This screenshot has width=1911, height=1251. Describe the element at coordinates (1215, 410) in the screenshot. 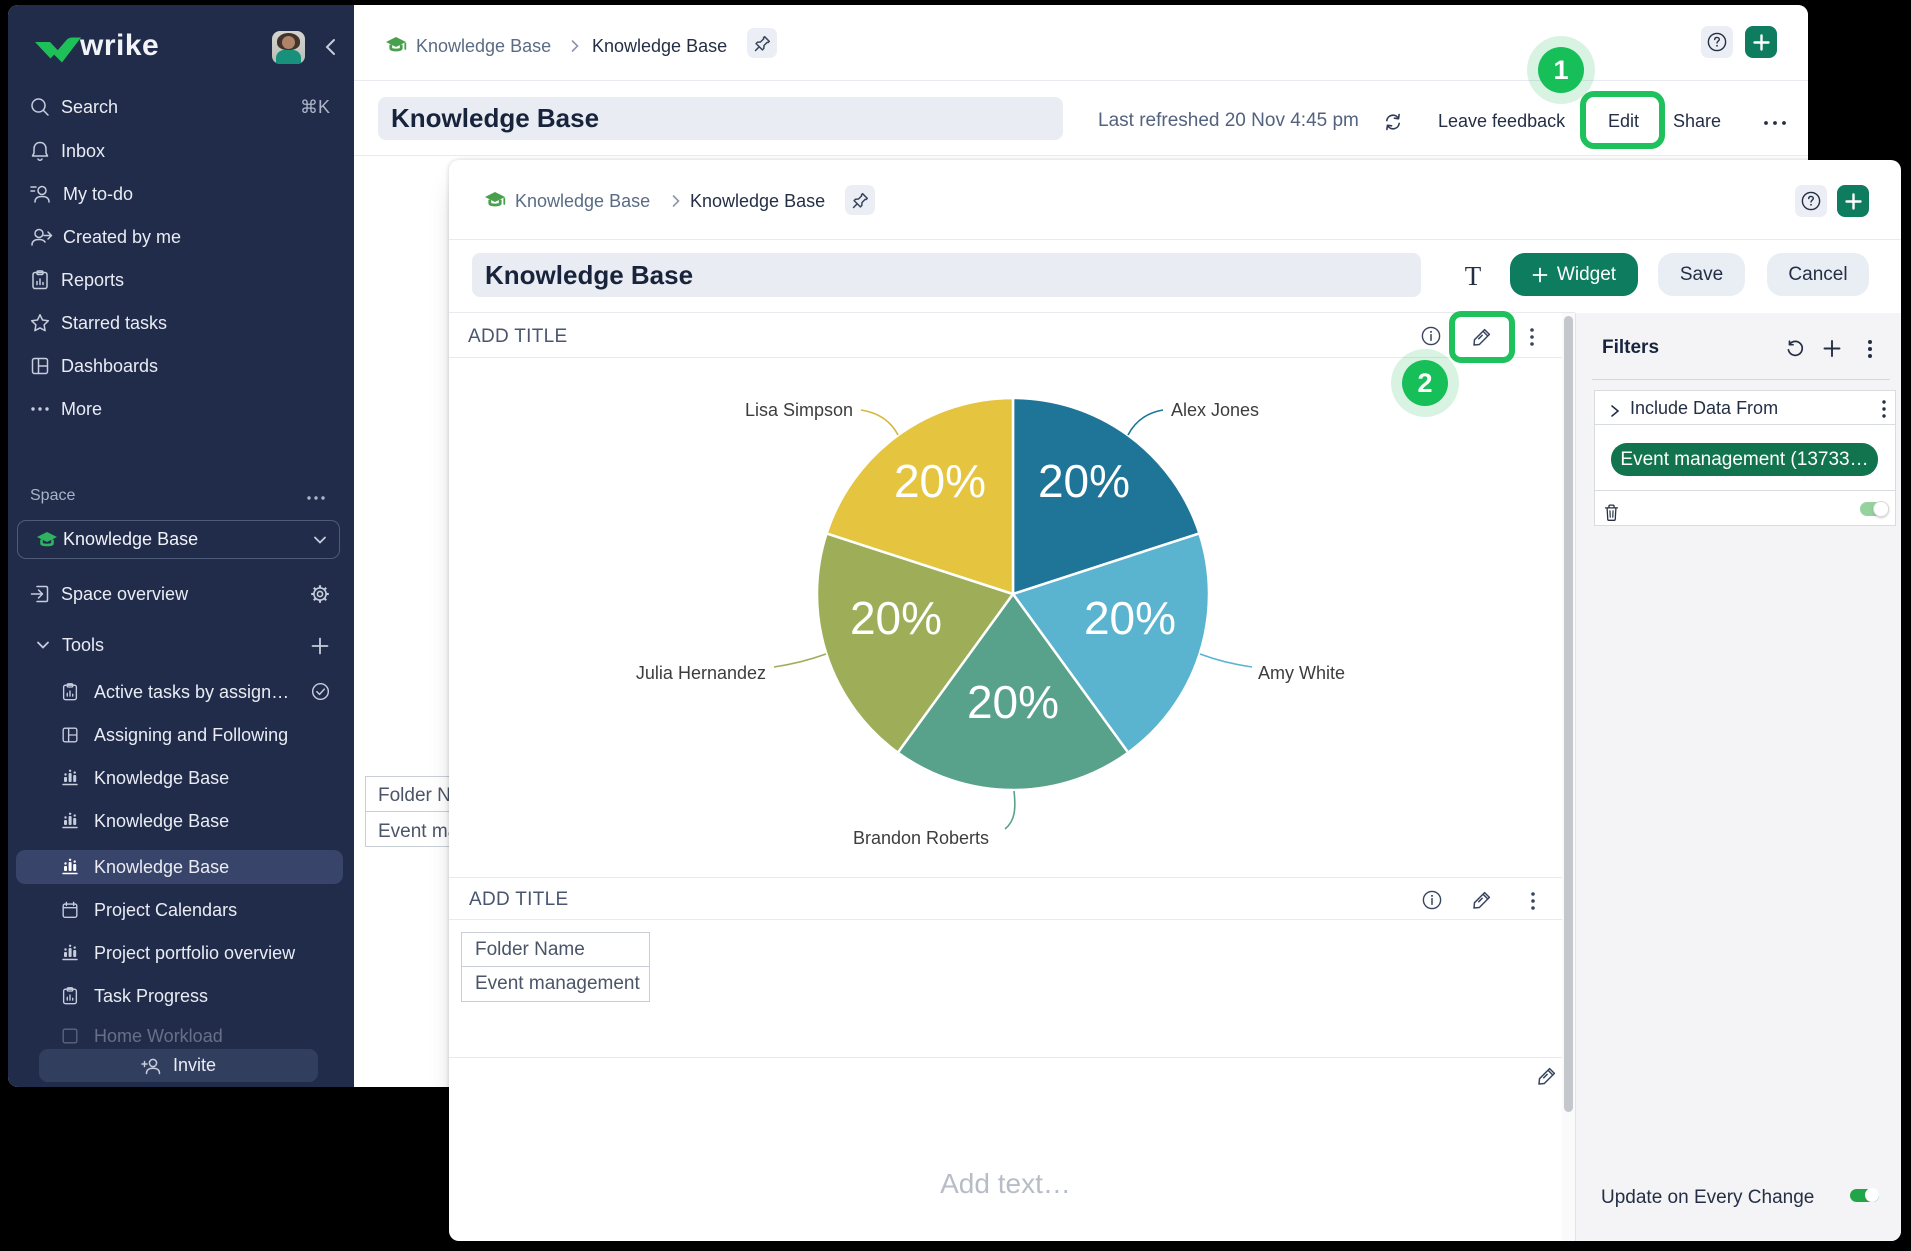

I see `svg-text: Alex Jones` at that location.